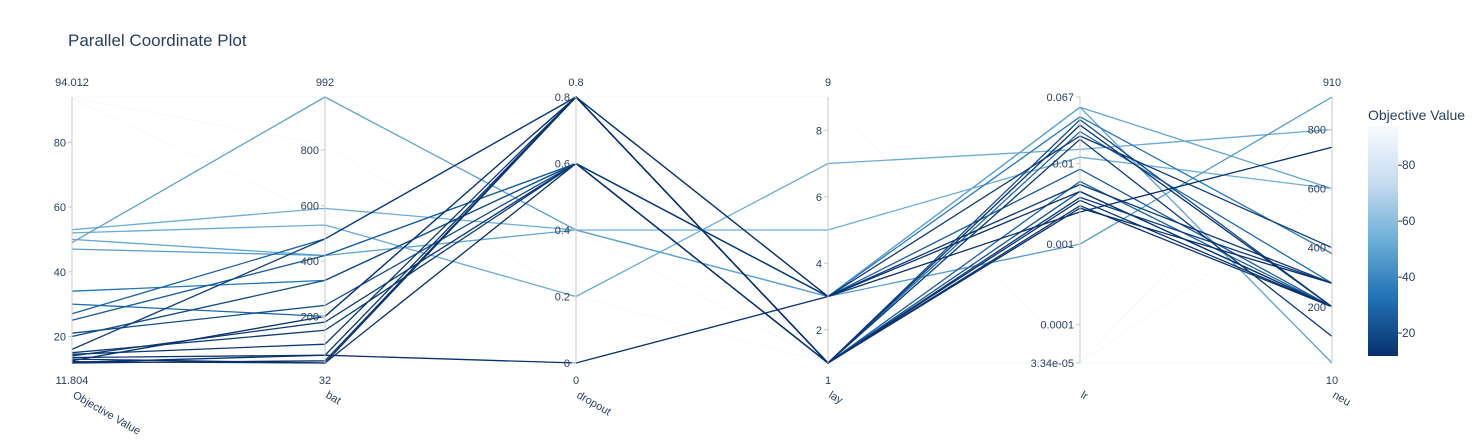 This screenshot has width=1484, height=442. Describe the element at coordinates (828, 83) in the screenshot. I see `axis-range-max: 9` at that location.